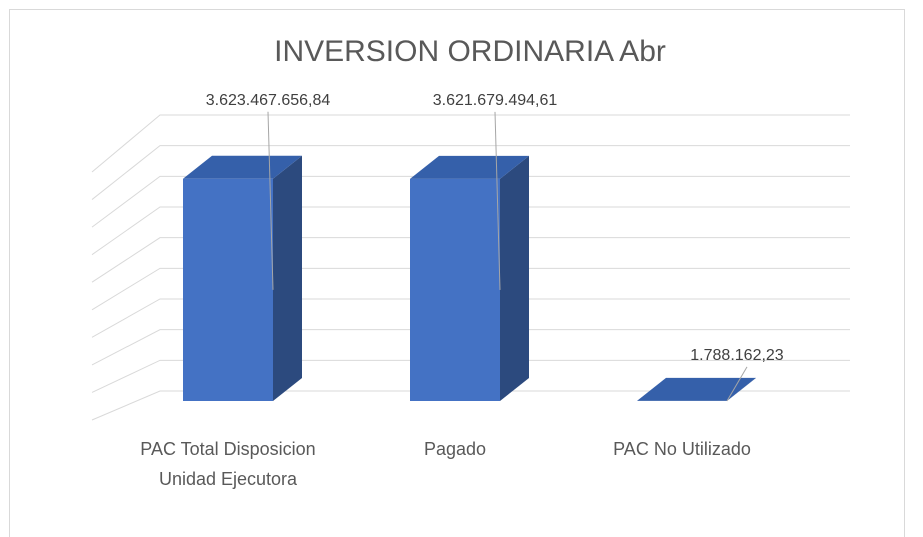 The width and height of the screenshot is (923, 537). I want to click on data-label: 1.788.162,23, so click(737, 355).